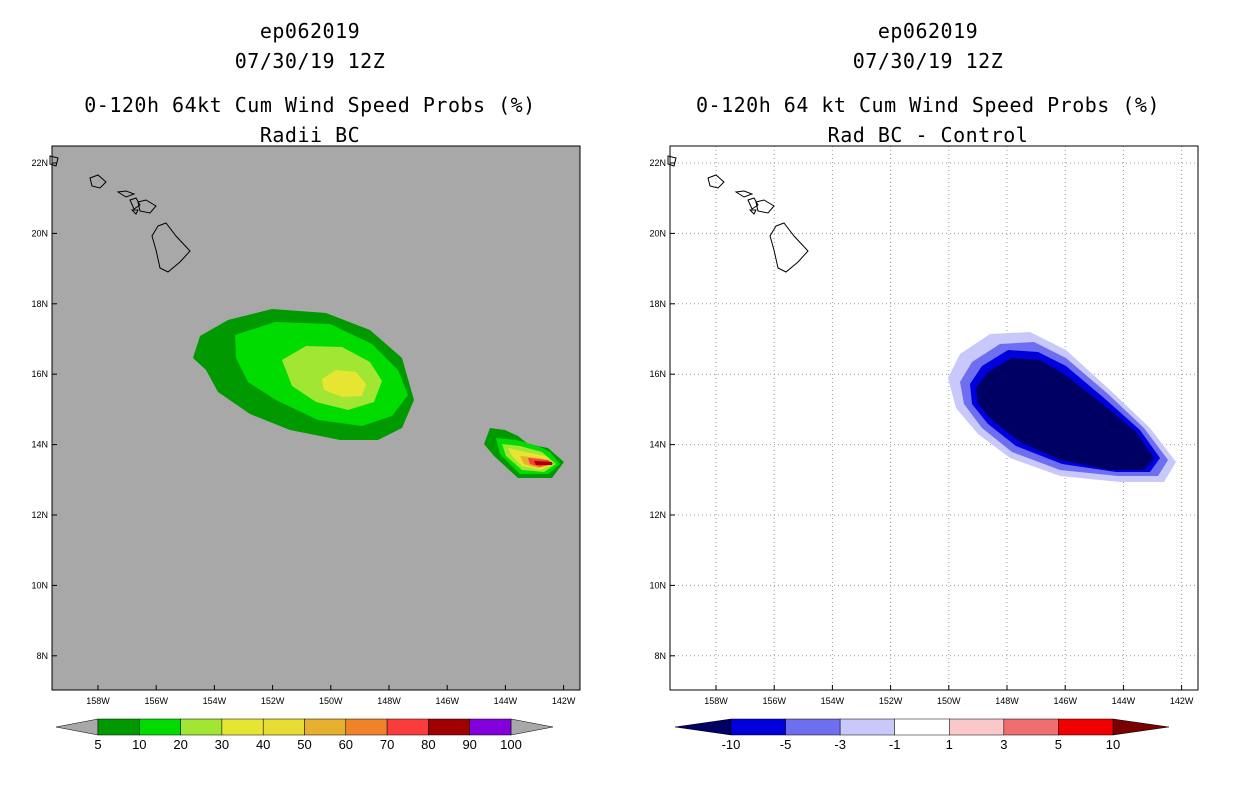  I want to click on colorbar-label: 100, so click(511, 744).